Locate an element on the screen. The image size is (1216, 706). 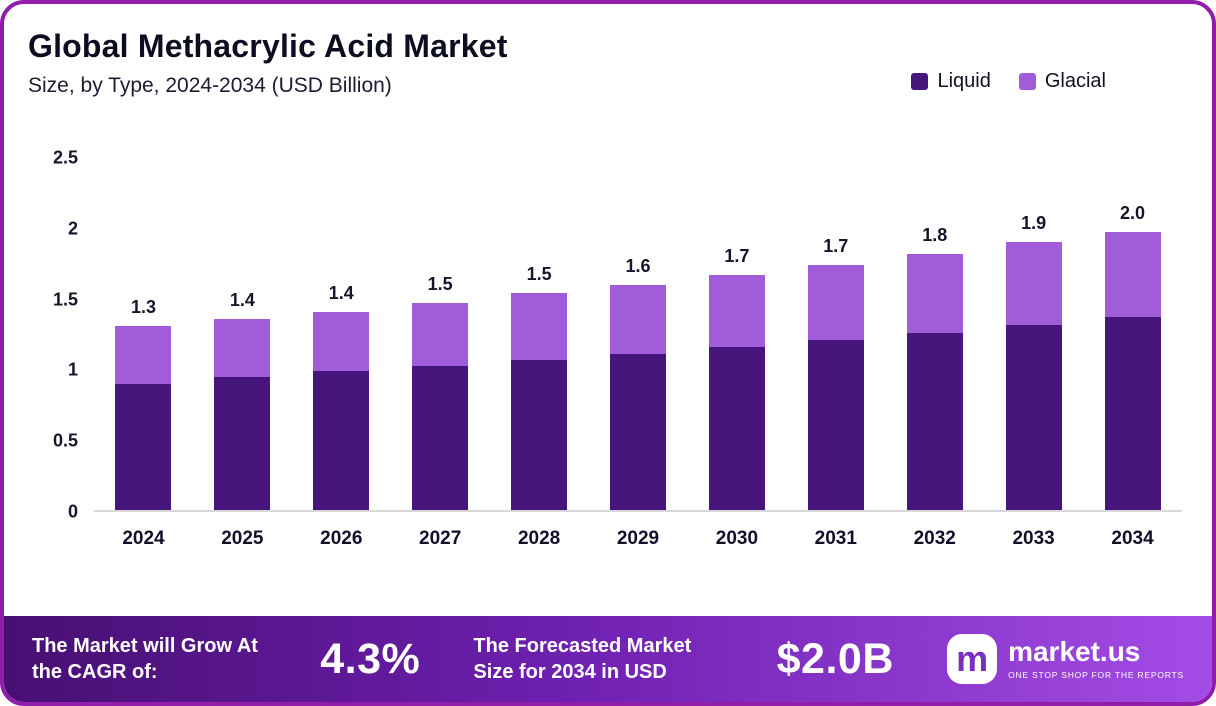
bar-column: 2.0 is located at coordinates (1132, 333).